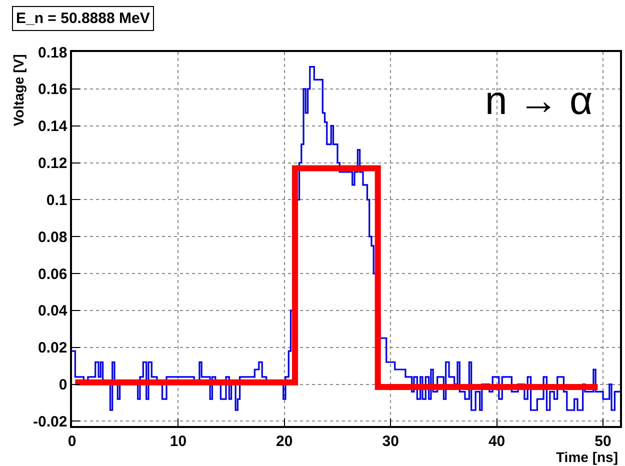  What do you see at coordinates (390, 441) in the screenshot?
I see `x-tick-label: 30` at bounding box center [390, 441].